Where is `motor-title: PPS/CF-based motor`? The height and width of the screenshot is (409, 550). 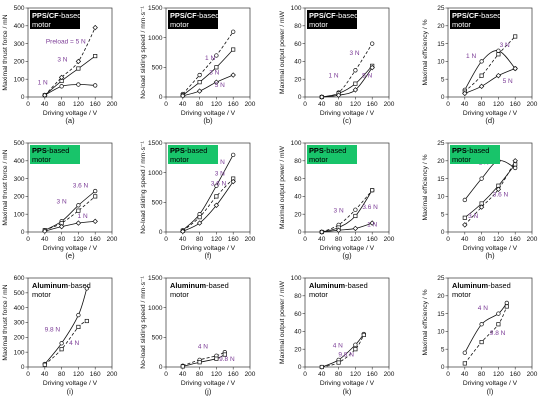
motor-title: PPS/CF-based motor is located at coordinates (194, 20).